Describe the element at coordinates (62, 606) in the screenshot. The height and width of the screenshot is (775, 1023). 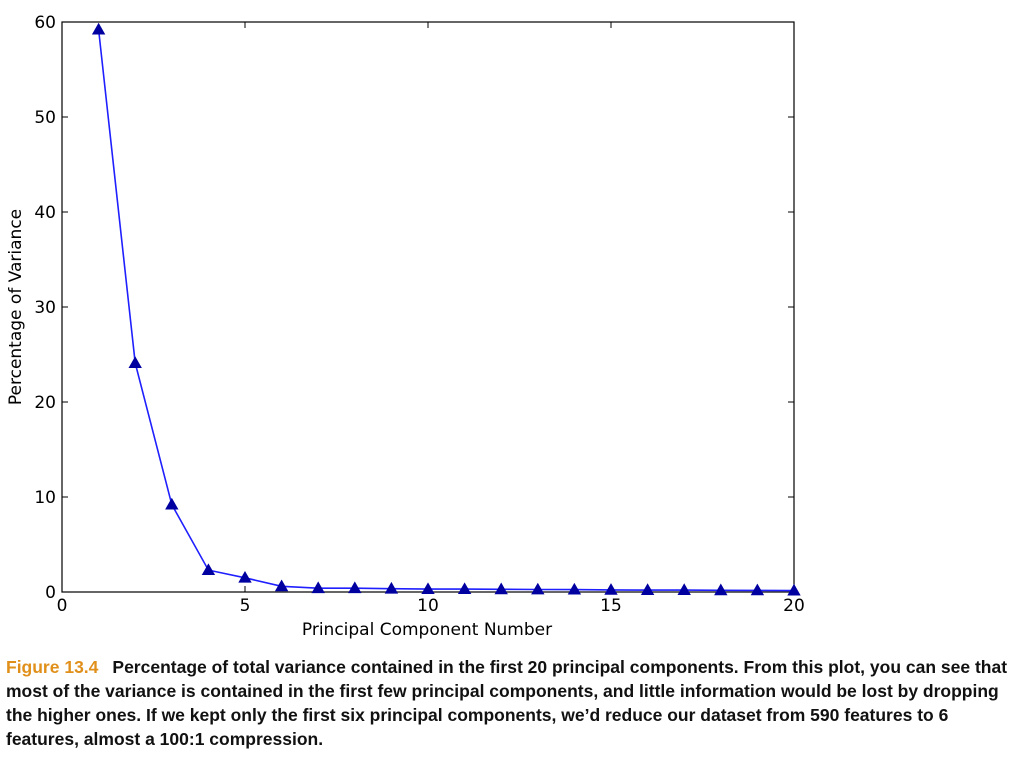
I see `x-tick-label: 0` at that location.